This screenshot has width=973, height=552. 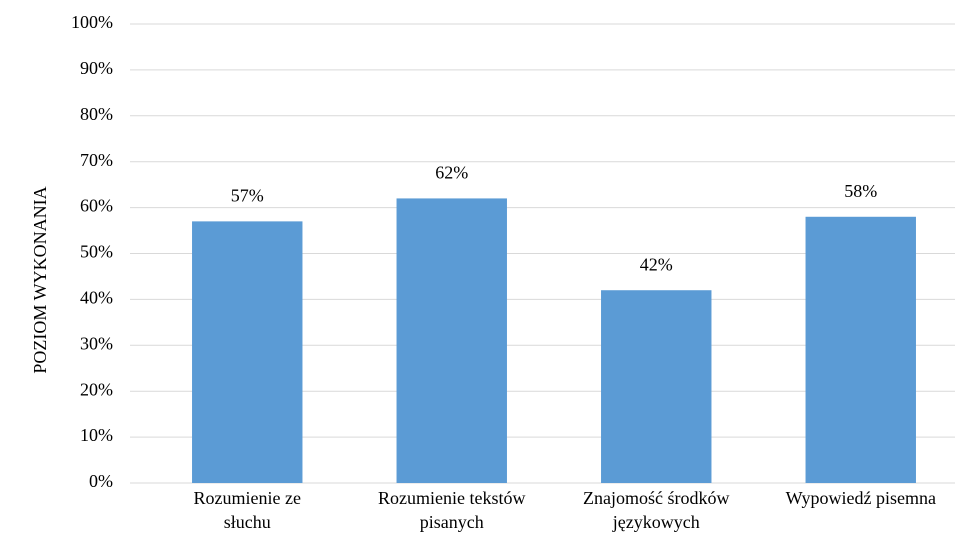 I want to click on y-tick-label: 60%, so click(x=96, y=206).